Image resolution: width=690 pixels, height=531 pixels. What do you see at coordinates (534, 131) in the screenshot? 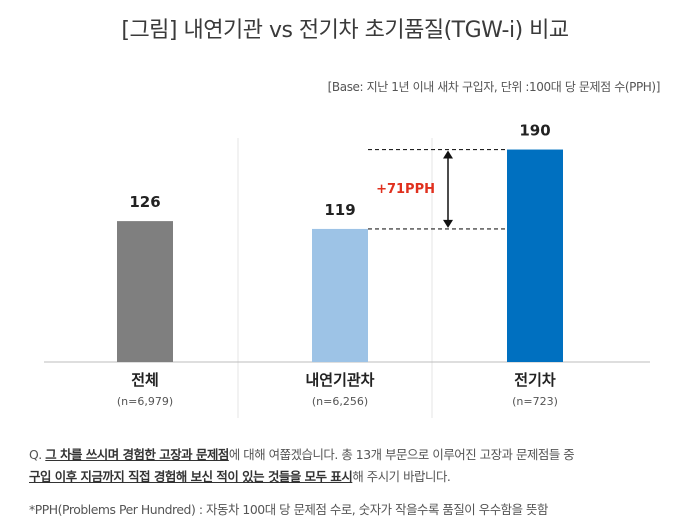
I see `value-label-ev: 190` at bounding box center [534, 131].